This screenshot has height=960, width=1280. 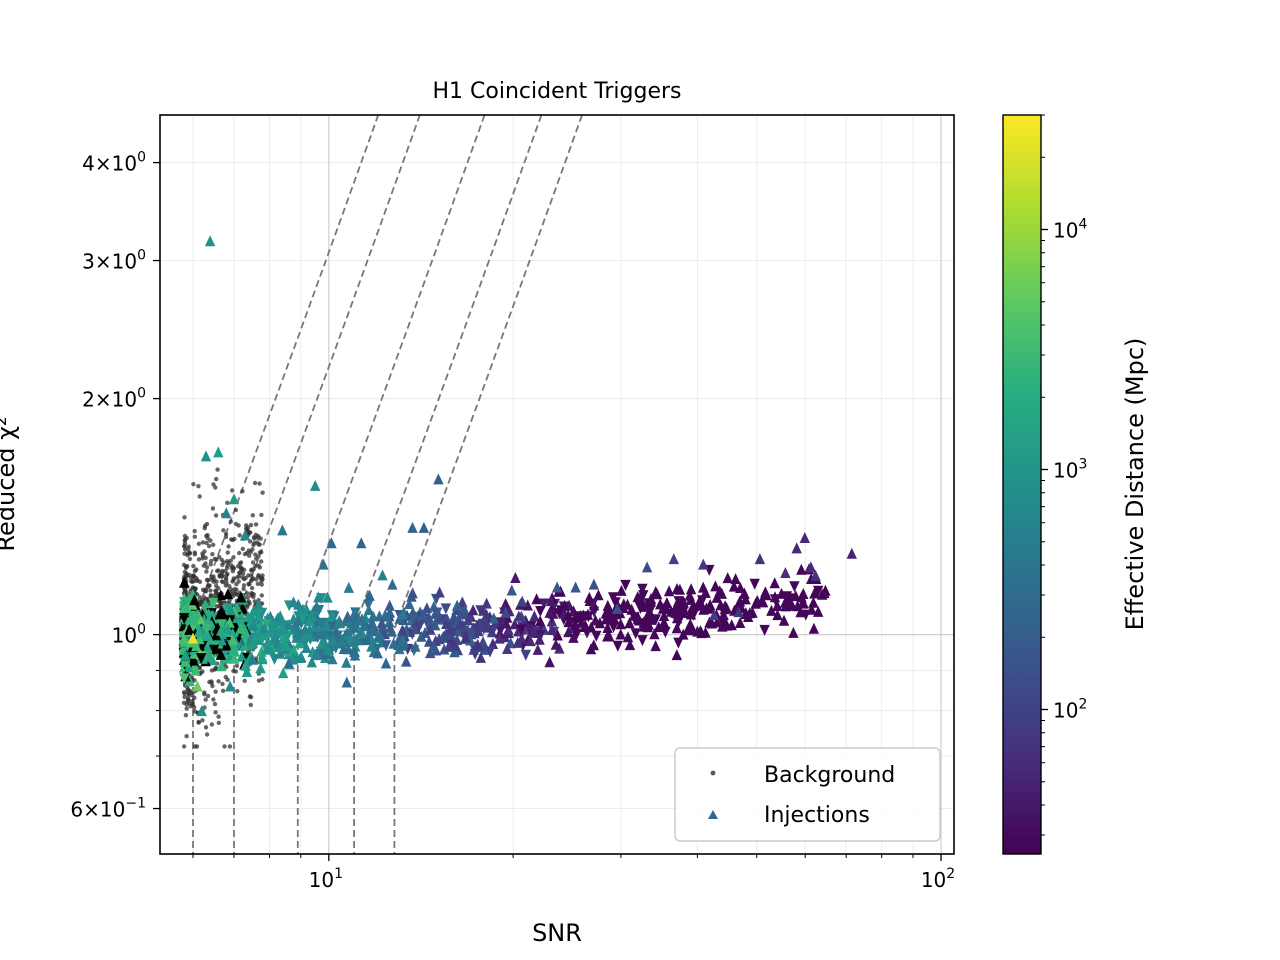 What do you see at coordinates (1070, 230) in the screenshot?
I see `colorbar-tick-label: 104` at bounding box center [1070, 230].